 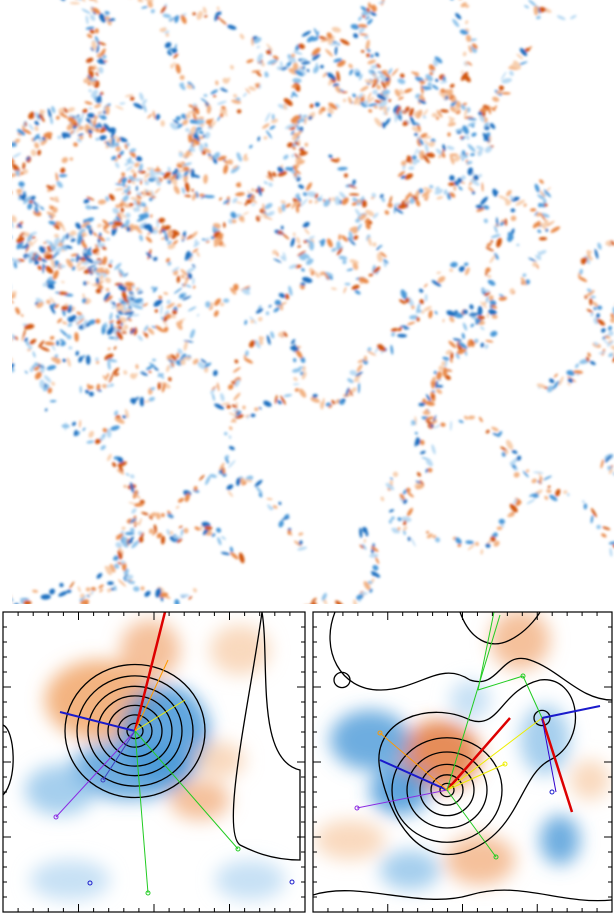 What do you see at coordinates (186, 790) in the screenshot?
I see `vector` at bounding box center [186, 790].